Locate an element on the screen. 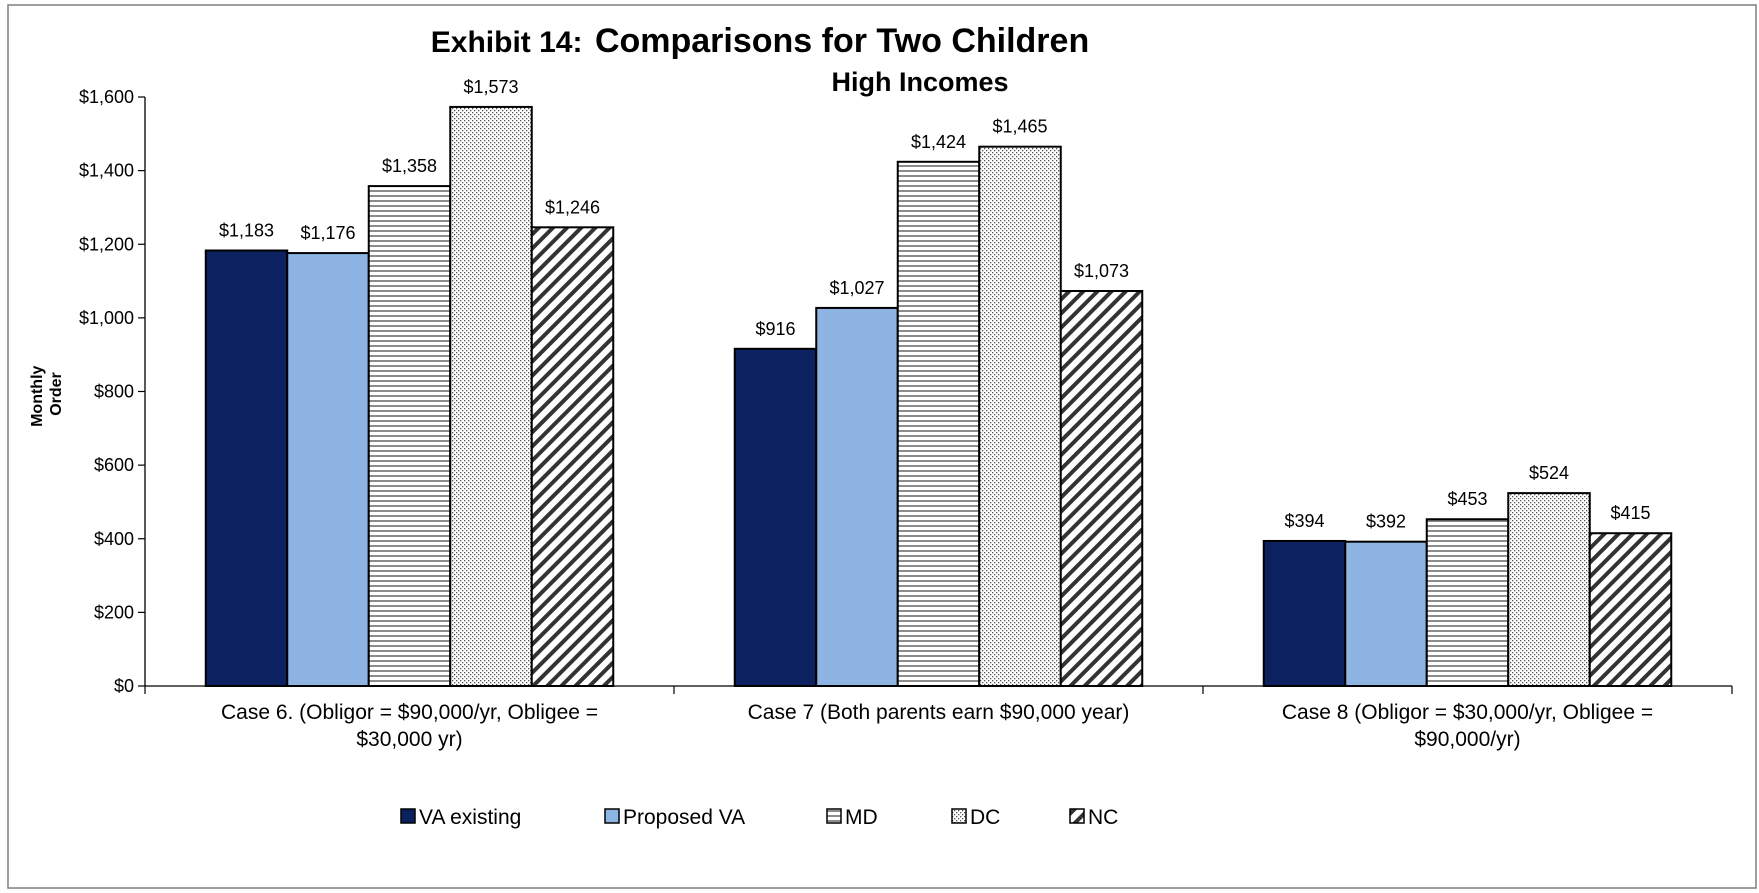 Image resolution: width=1759 pixels, height=893 pixels. data-label: $1,073 is located at coordinates (1101, 271).